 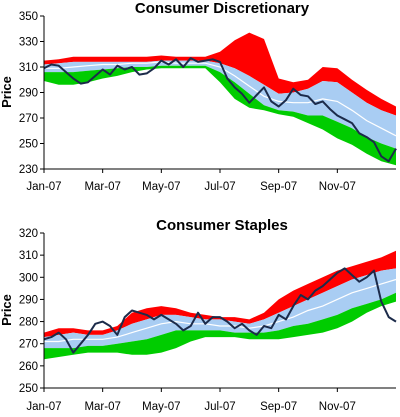 What do you see at coordinates (222, 225) in the screenshot?
I see `chart-title: Consumer Staples` at bounding box center [222, 225].